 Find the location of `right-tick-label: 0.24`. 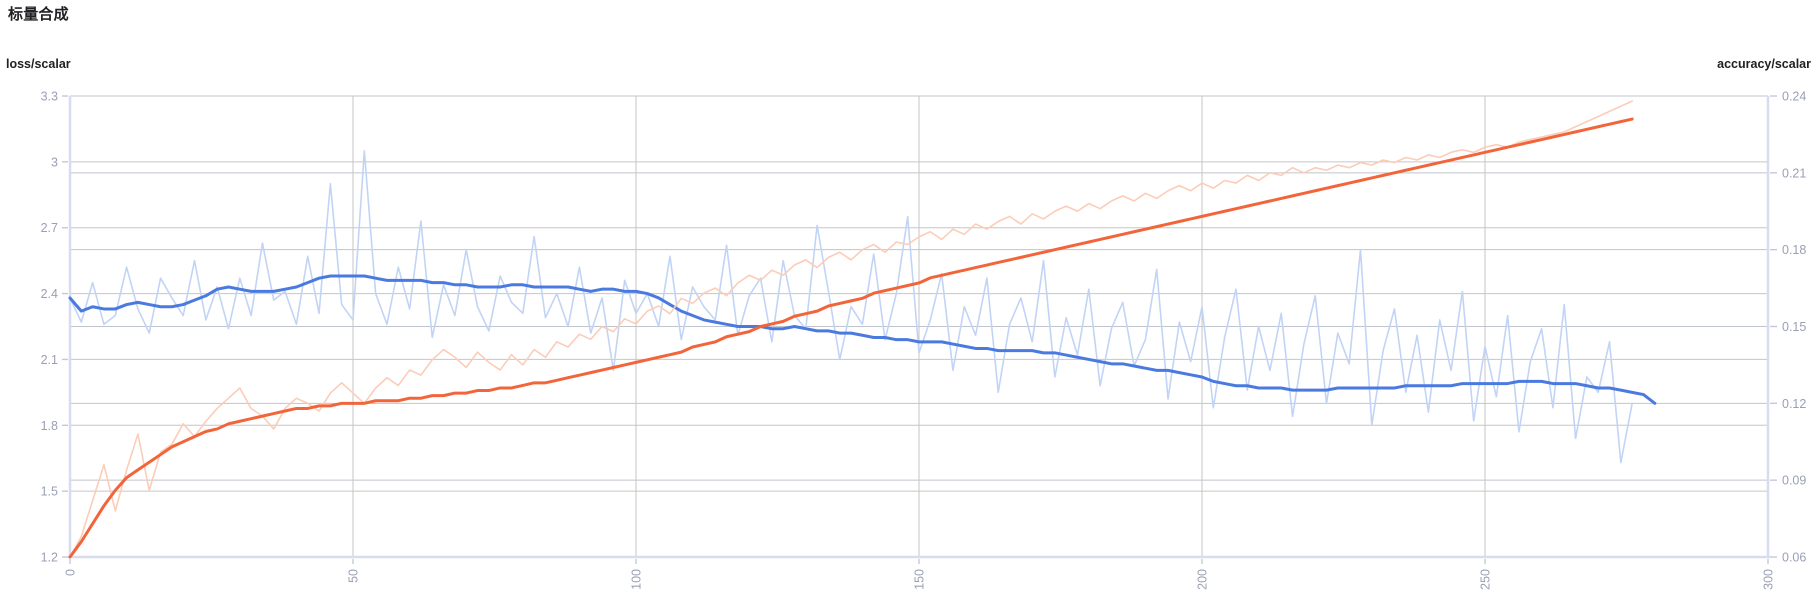

right-tick-label: 0.24 is located at coordinates (1794, 97).